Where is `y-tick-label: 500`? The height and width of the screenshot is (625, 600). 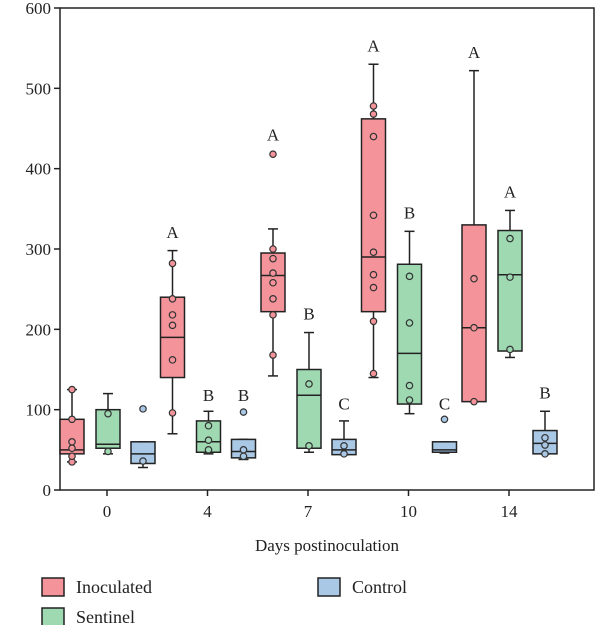
y-tick-label: 500 is located at coordinates (39, 88).